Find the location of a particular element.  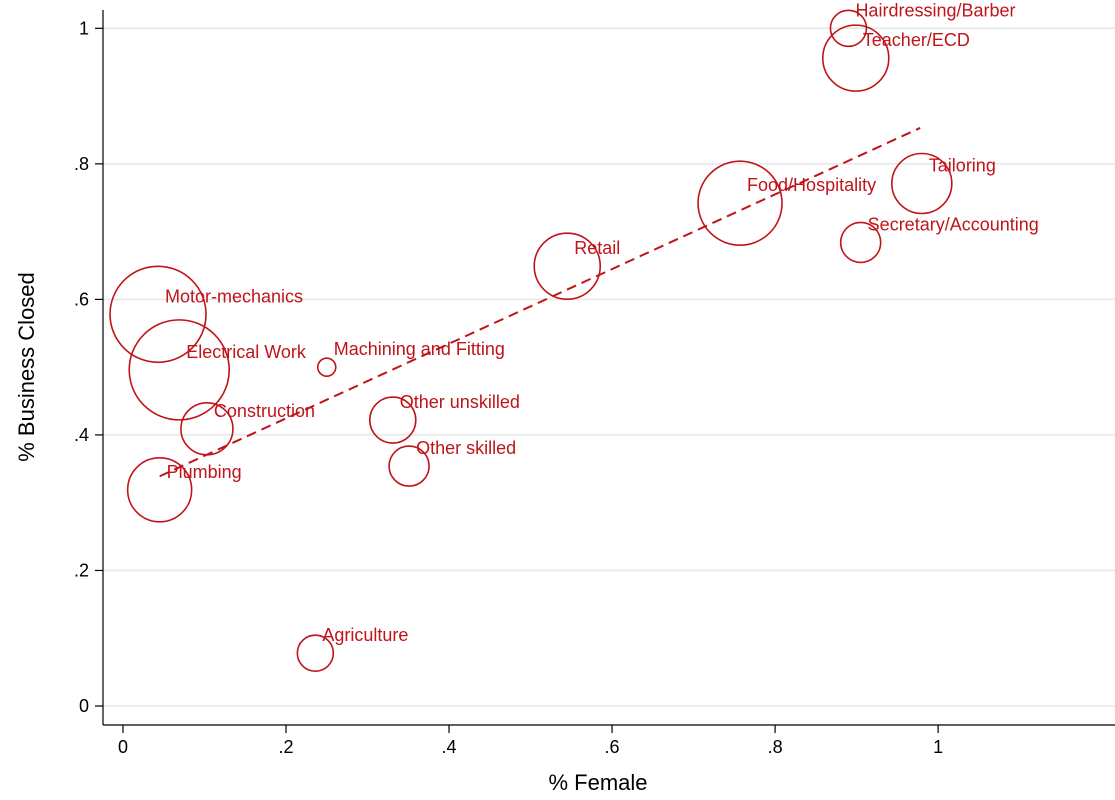

point-label: Plumbing is located at coordinates (204, 472).